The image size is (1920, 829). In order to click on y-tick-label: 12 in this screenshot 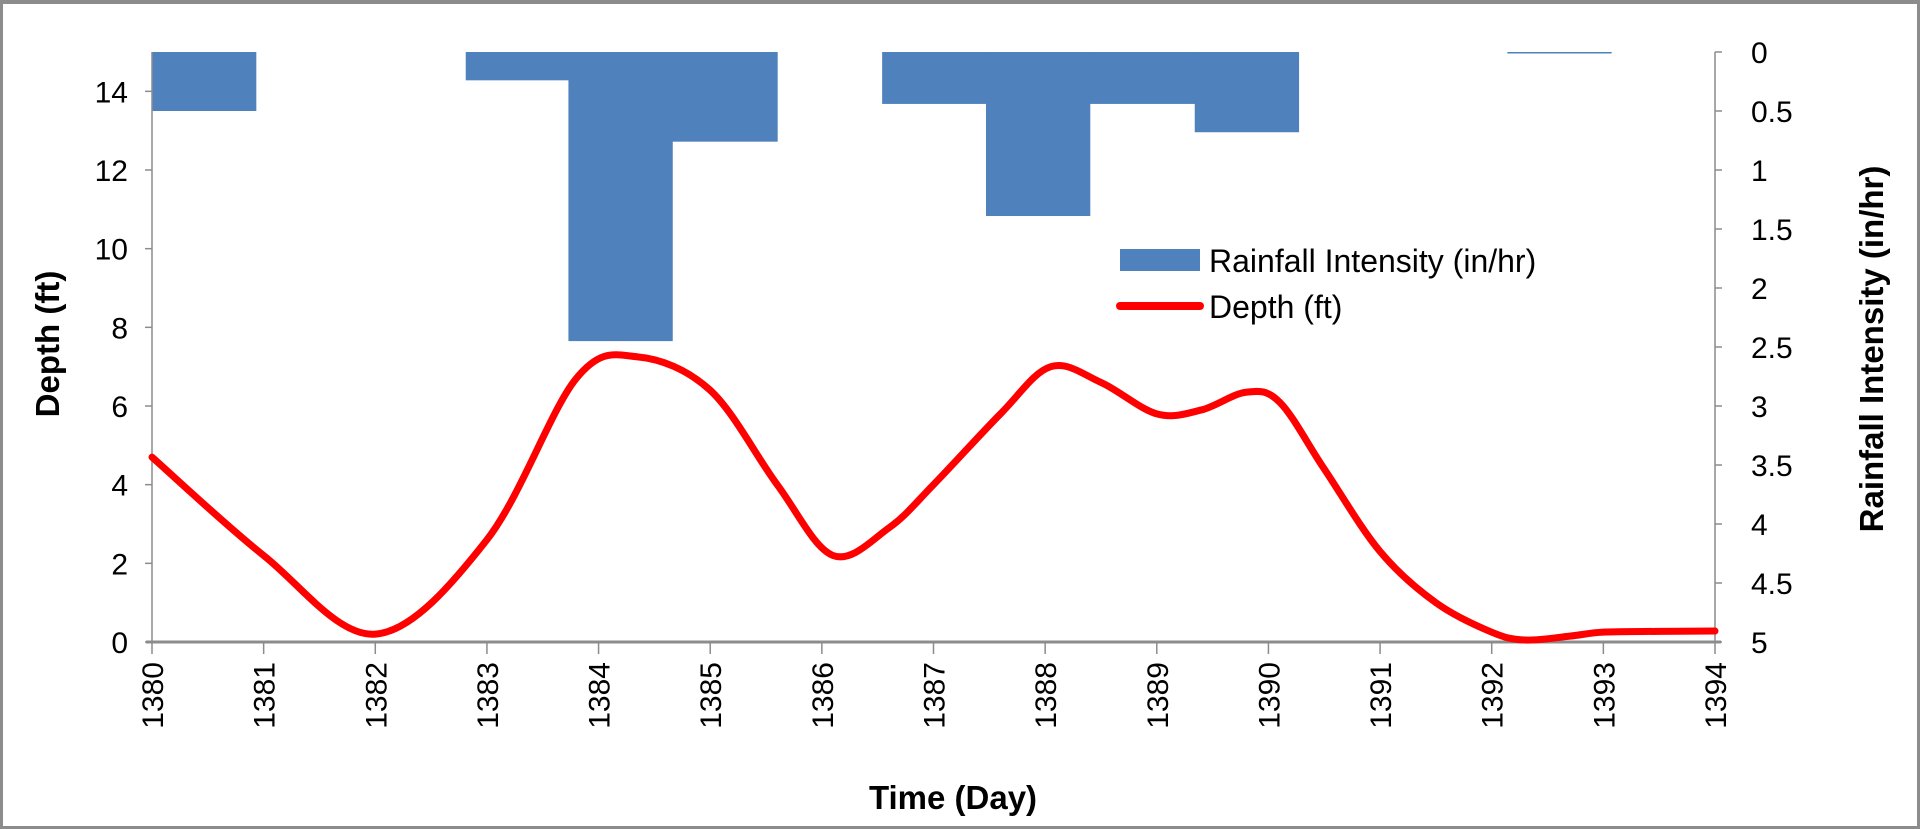, I will do `click(111, 171)`.